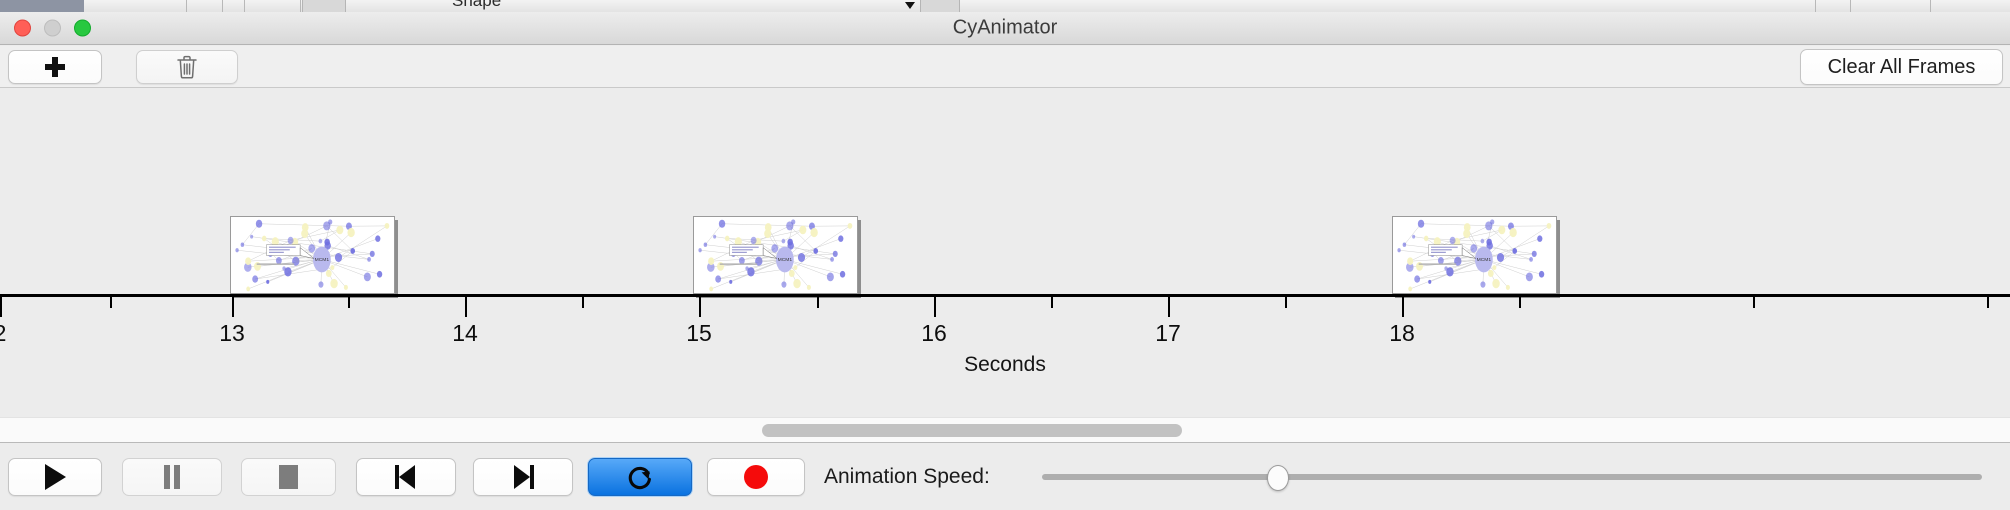 The height and width of the screenshot is (510, 2010). Describe the element at coordinates (22, 28) in the screenshot. I see `close-button` at that location.